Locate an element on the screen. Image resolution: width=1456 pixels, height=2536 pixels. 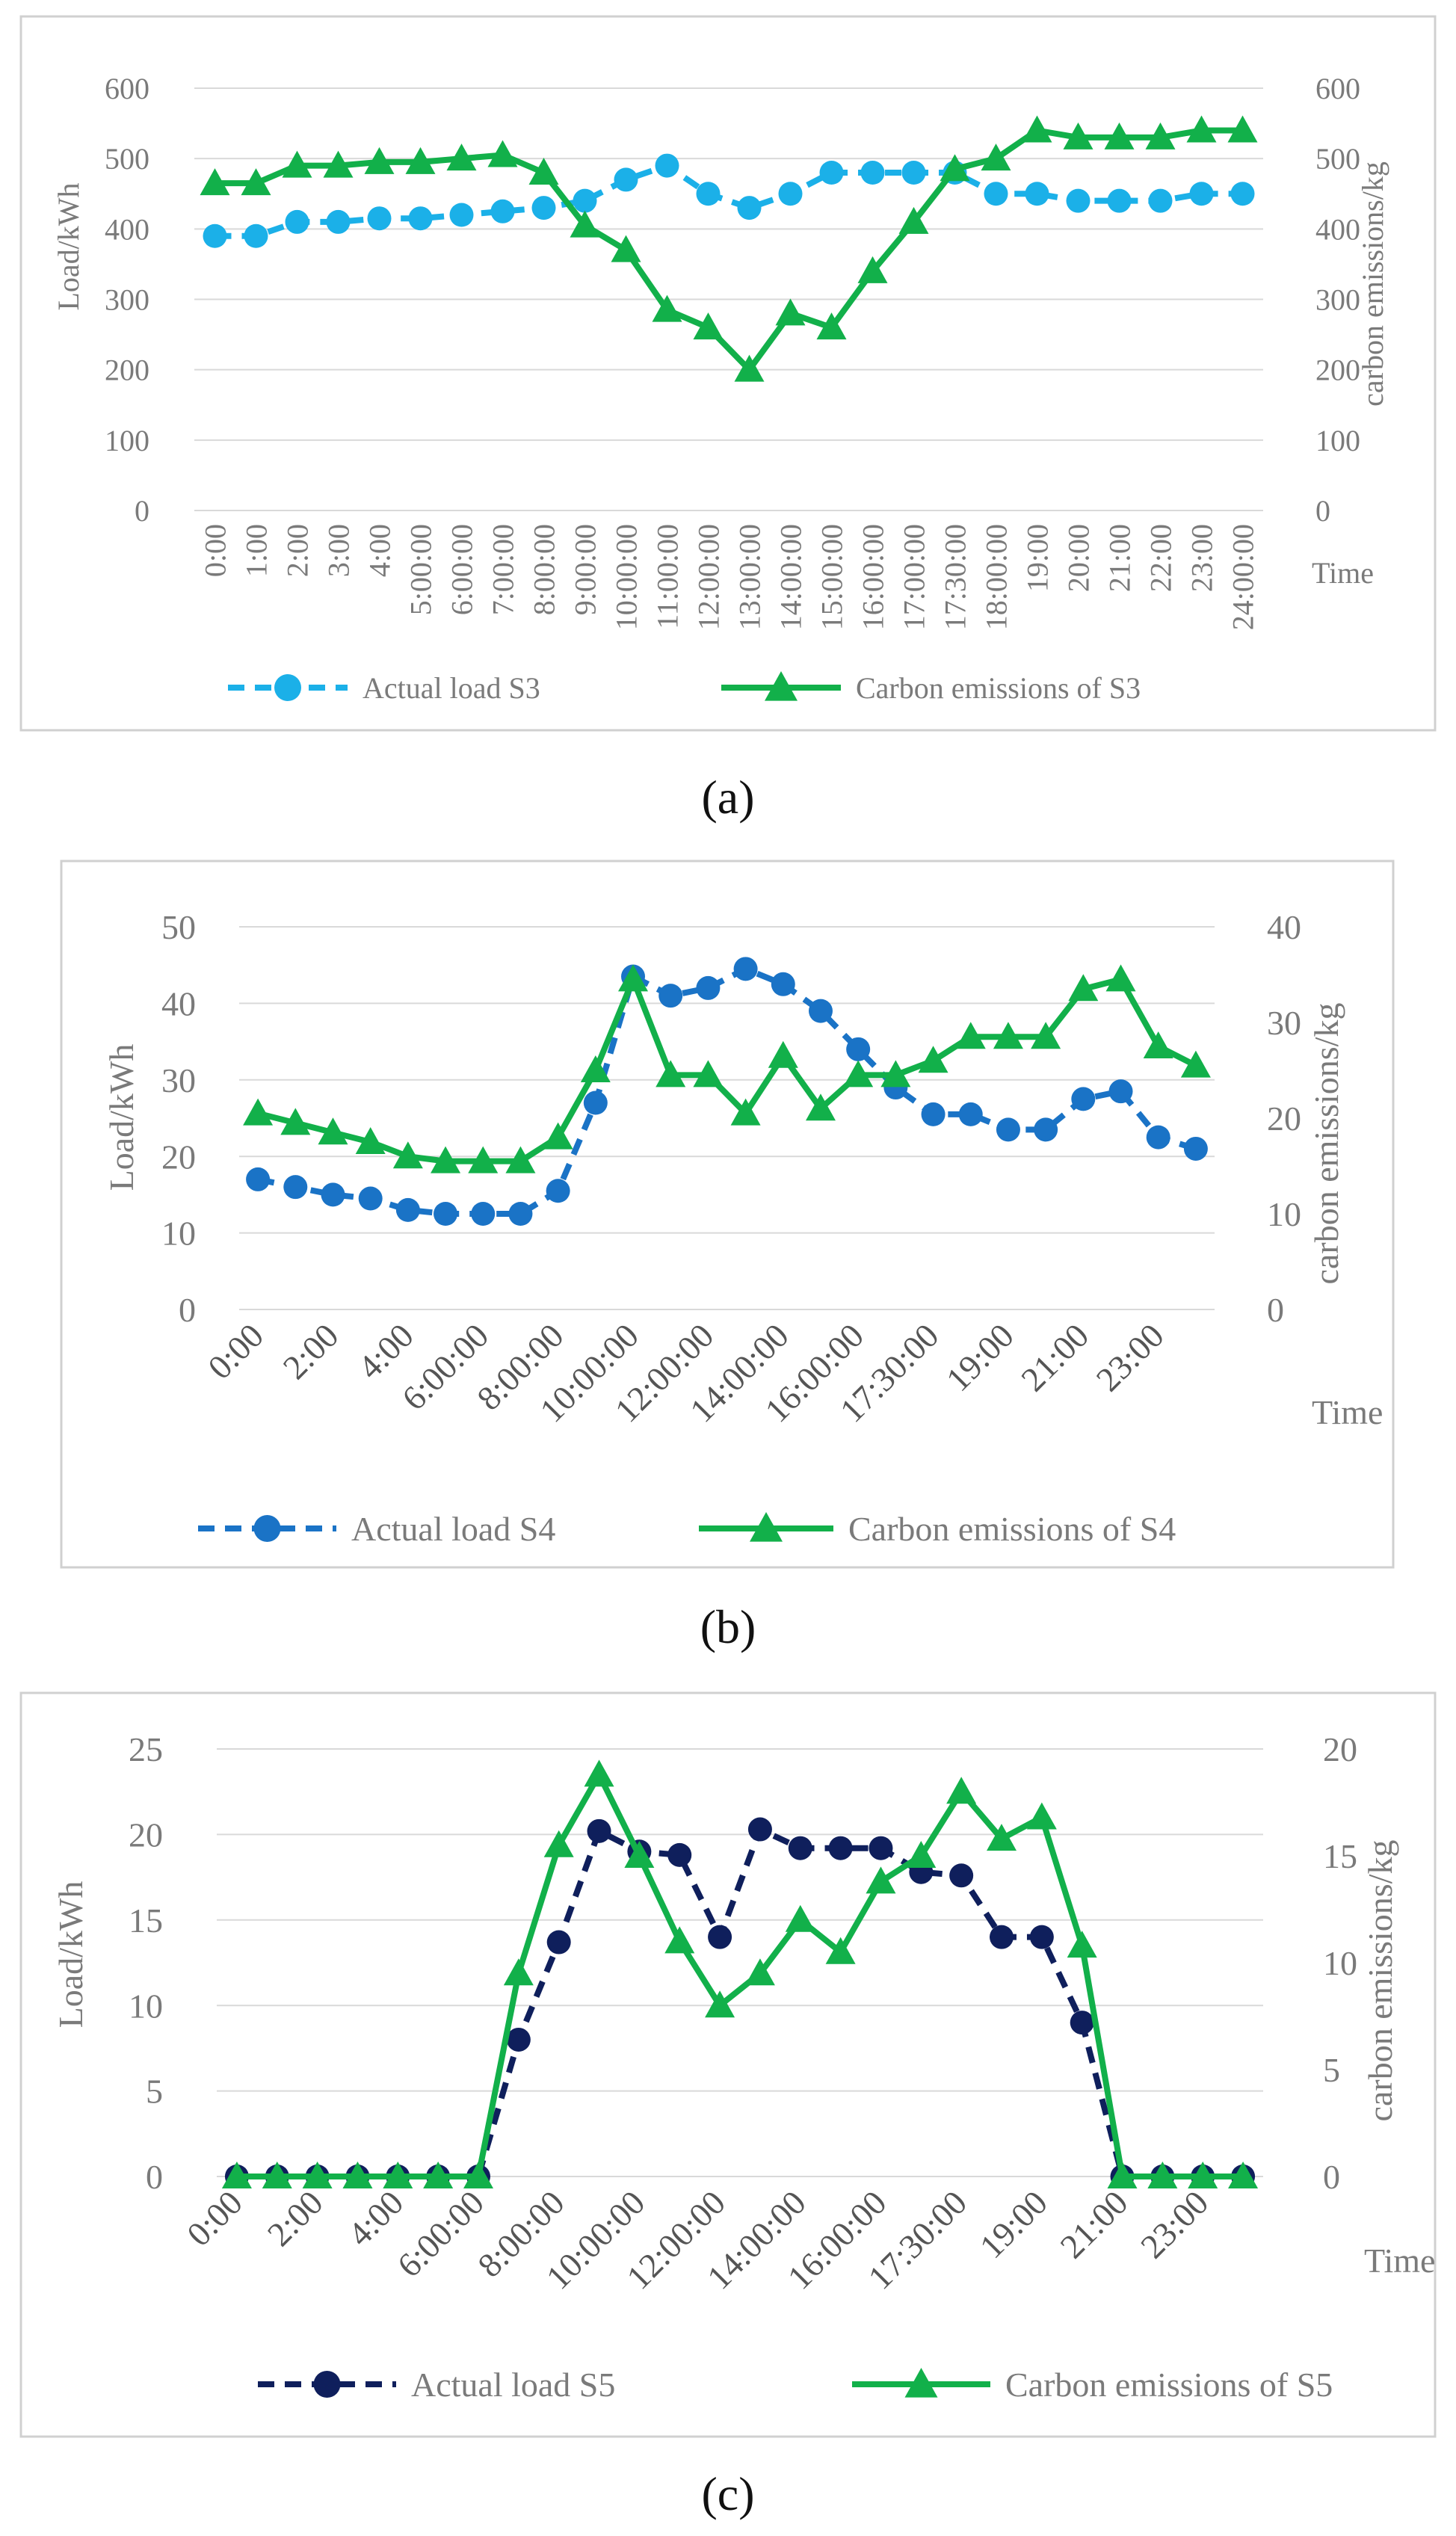
x-tick-label: 4:00 is located at coordinates (375, 2218).